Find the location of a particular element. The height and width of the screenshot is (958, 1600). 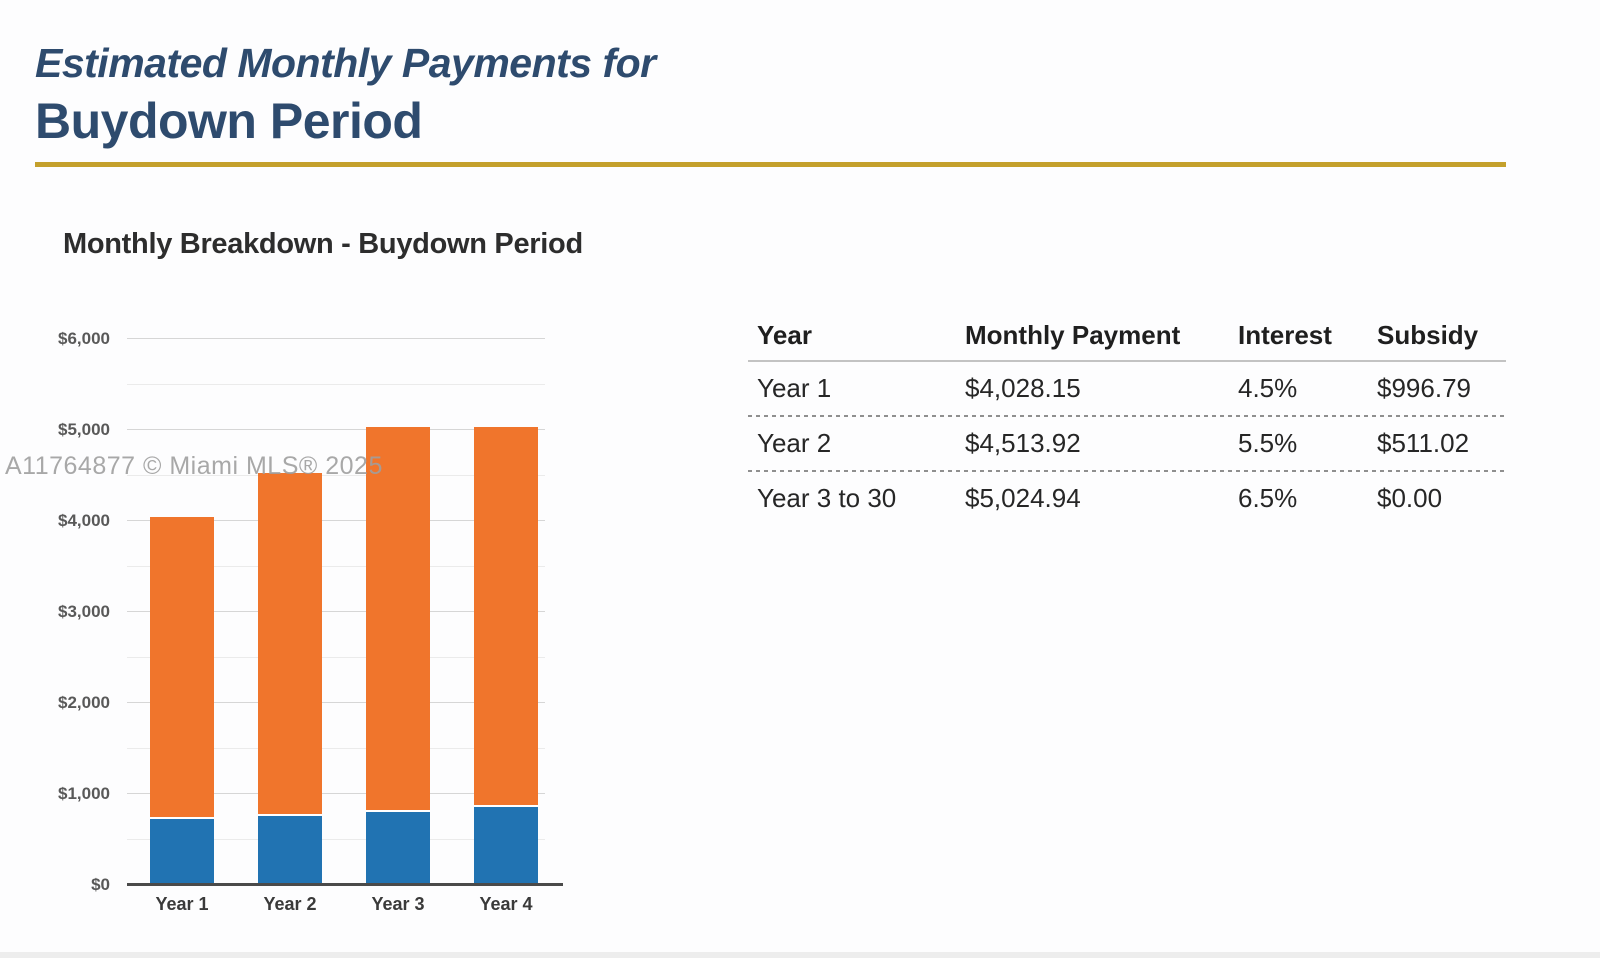

y-axis-tick-label: $1,000 is located at coordinates (84, 793).